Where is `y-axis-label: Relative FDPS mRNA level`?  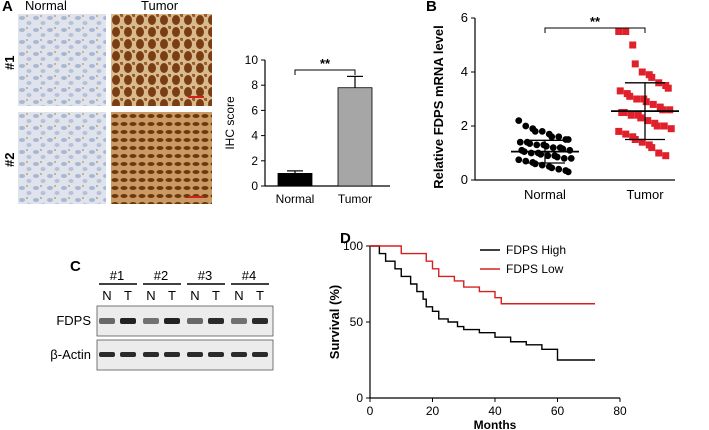
y-axis-label: Relative FDPS mRNA level is located at coordinates (438, 107).